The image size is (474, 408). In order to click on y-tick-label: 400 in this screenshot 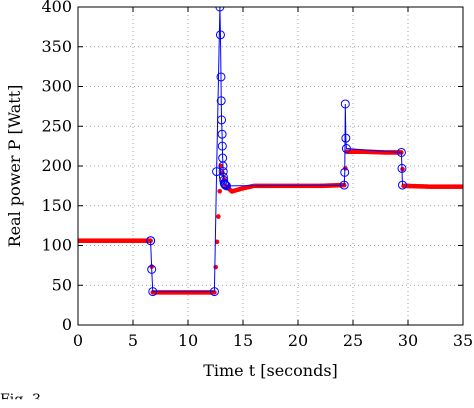, I will do `click(56, 8)`.